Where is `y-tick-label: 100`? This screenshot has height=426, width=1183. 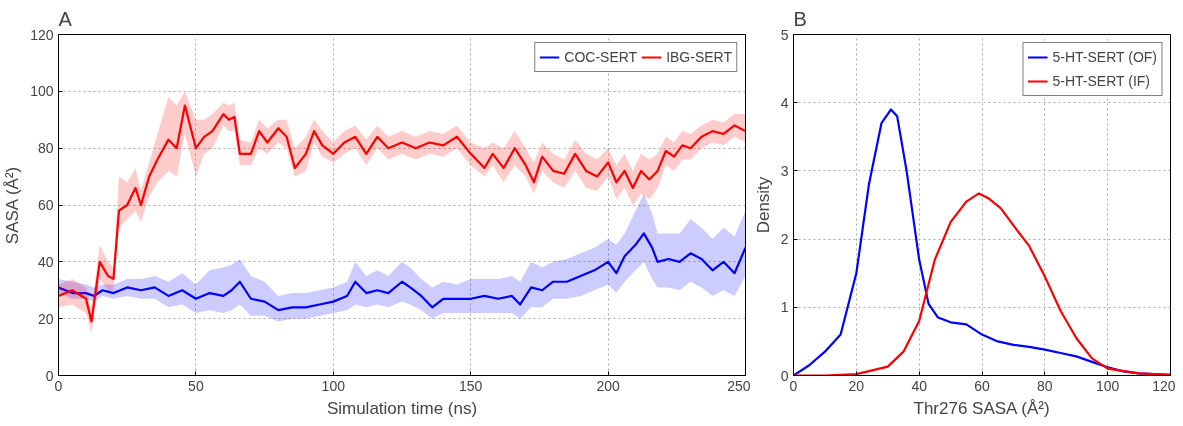
y-tick-label: 100 is located at coordinates (42, 91).